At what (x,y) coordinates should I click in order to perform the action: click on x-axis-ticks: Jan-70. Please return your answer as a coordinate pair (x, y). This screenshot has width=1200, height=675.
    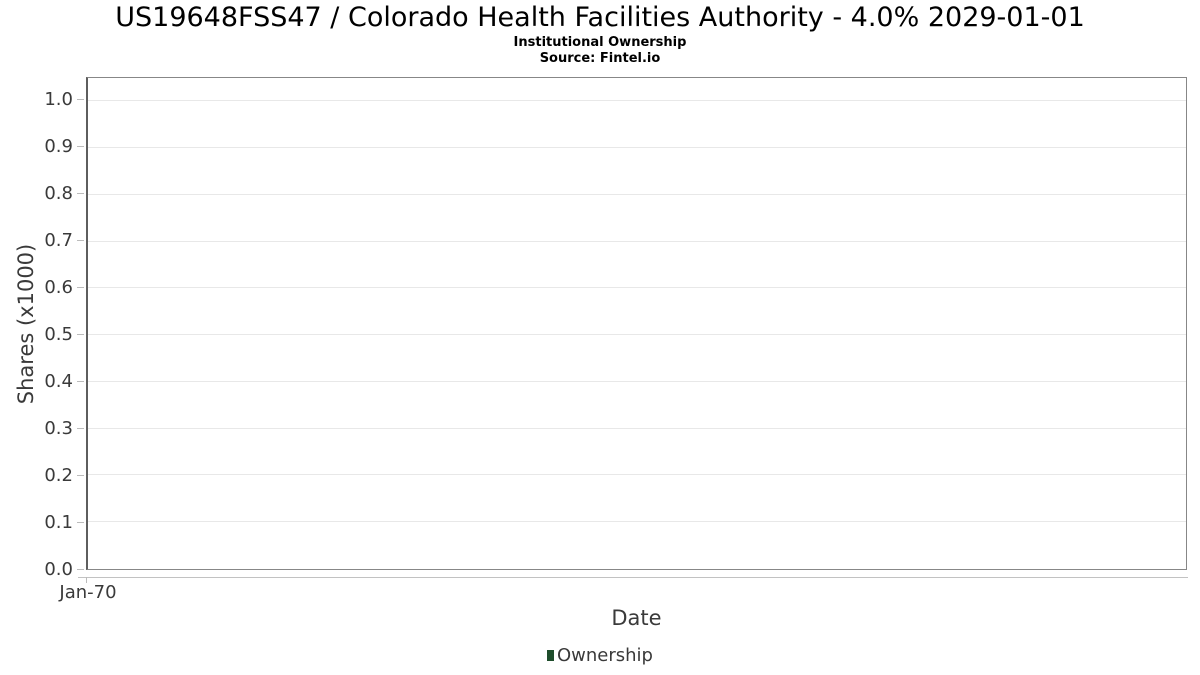
    Looking at the image, I should click on (623, 592).